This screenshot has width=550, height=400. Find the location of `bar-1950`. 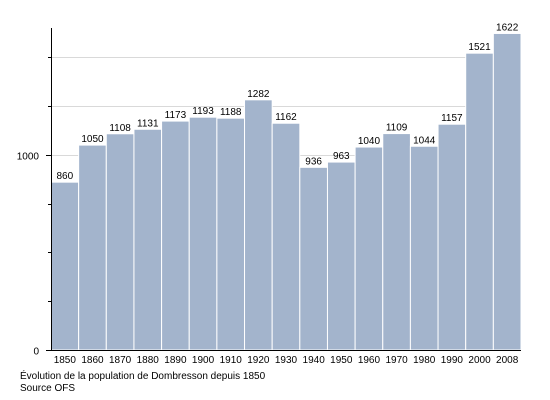

bar-1950 is located at coordinates (341, 256).